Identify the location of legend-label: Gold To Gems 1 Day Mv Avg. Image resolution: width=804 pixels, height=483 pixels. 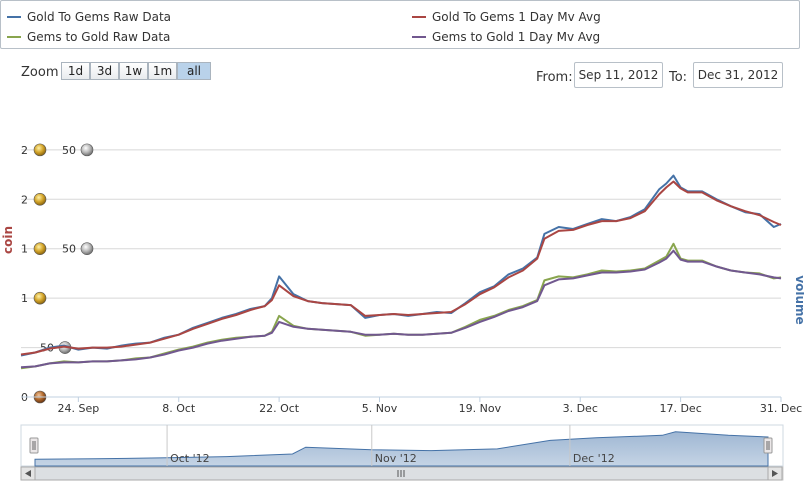
(516, 17).